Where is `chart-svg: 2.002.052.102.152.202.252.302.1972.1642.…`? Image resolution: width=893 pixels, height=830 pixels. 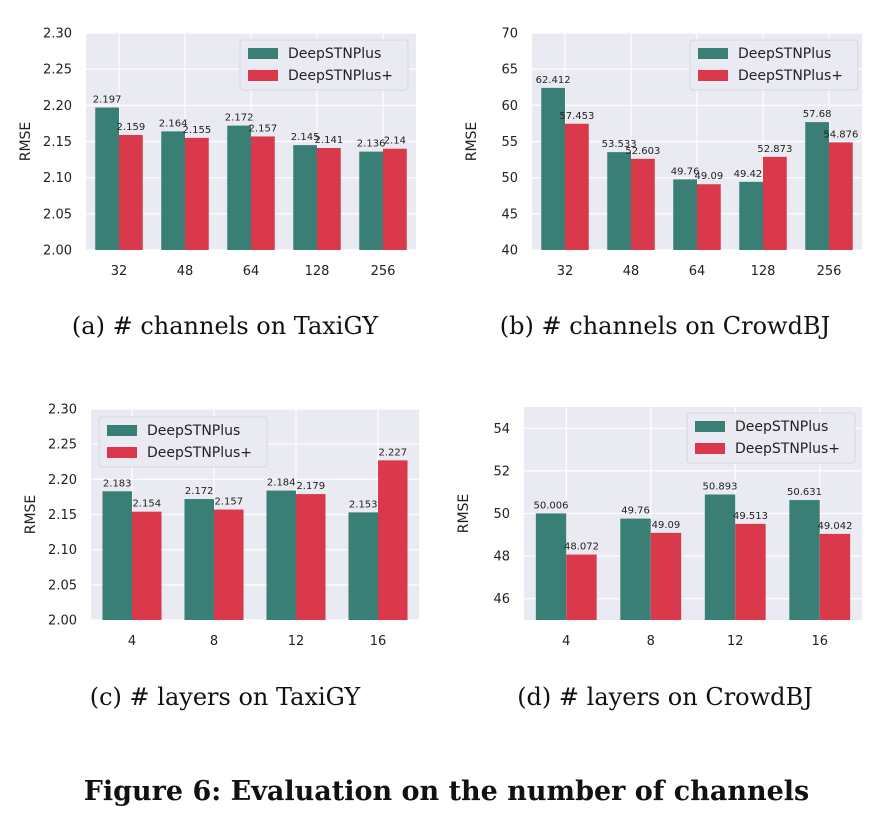
chart-svg: 2.002.052.102.152.202.252.302.1972.1642.… is located at coordinates (217, 153).